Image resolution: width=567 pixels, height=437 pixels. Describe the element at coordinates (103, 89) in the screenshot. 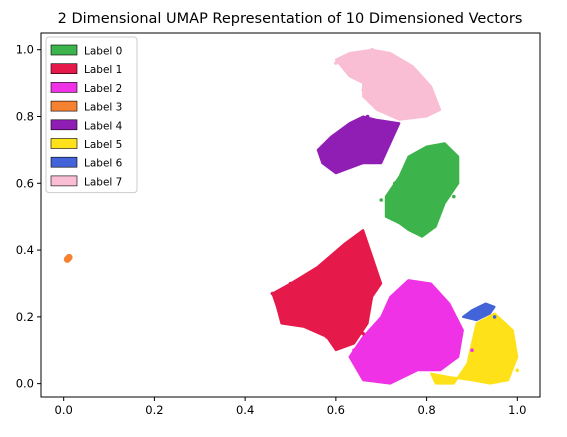

I see `legend-label: Label 2` at that location.